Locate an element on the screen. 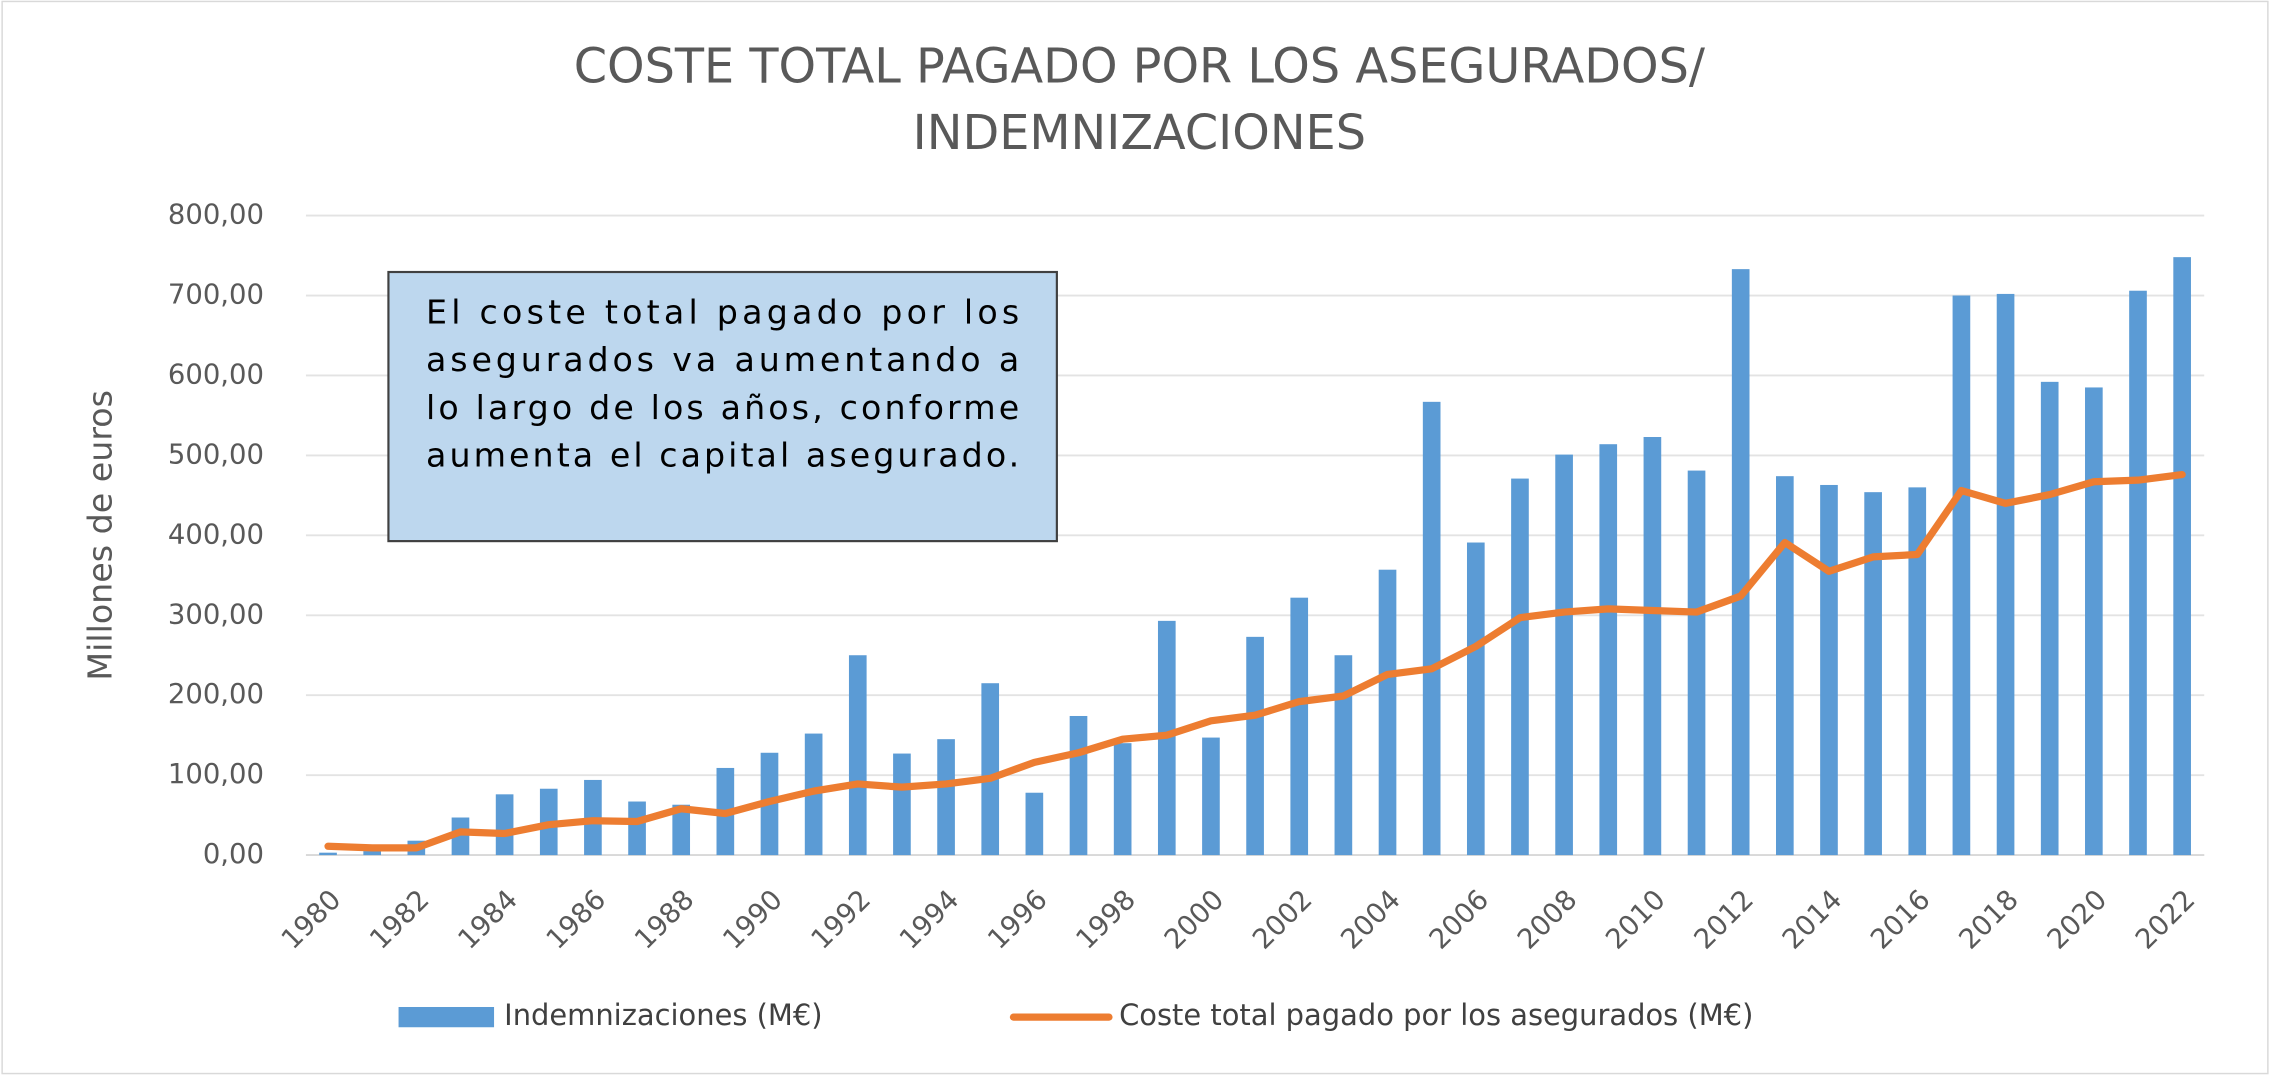 The width and height of the screenshot is (2270, 1075). y-tick-label: 800,00 is located at coordinates (216, 215).